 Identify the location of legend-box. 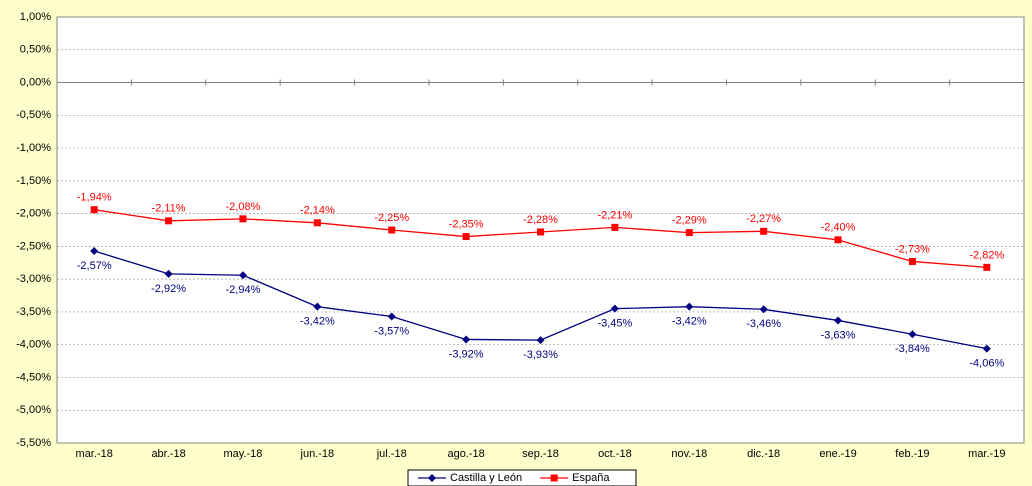
(522, 477).